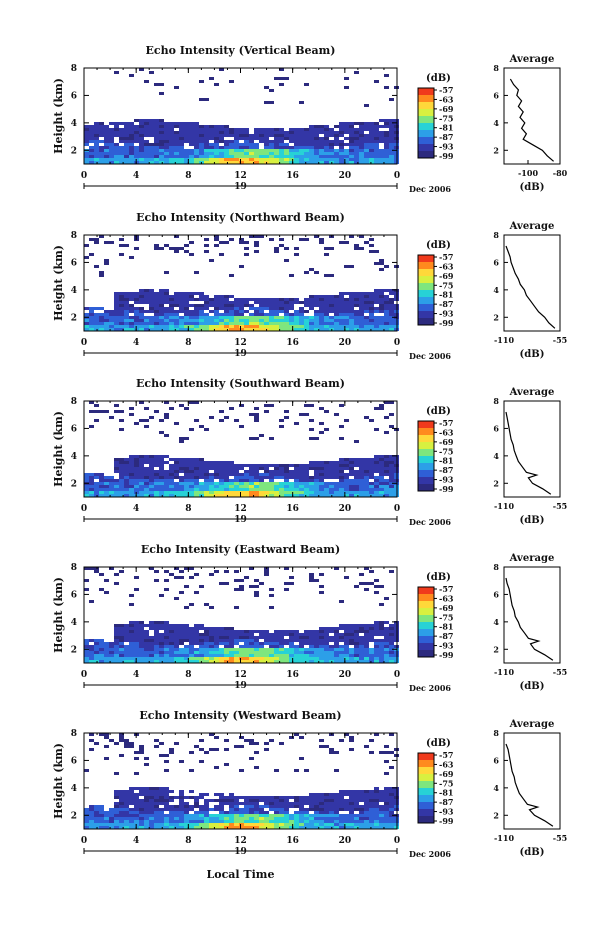 The width and height of the screenshot is (615, 929). I want to click on colorbar-tick-label: -63, so click(446, 266).